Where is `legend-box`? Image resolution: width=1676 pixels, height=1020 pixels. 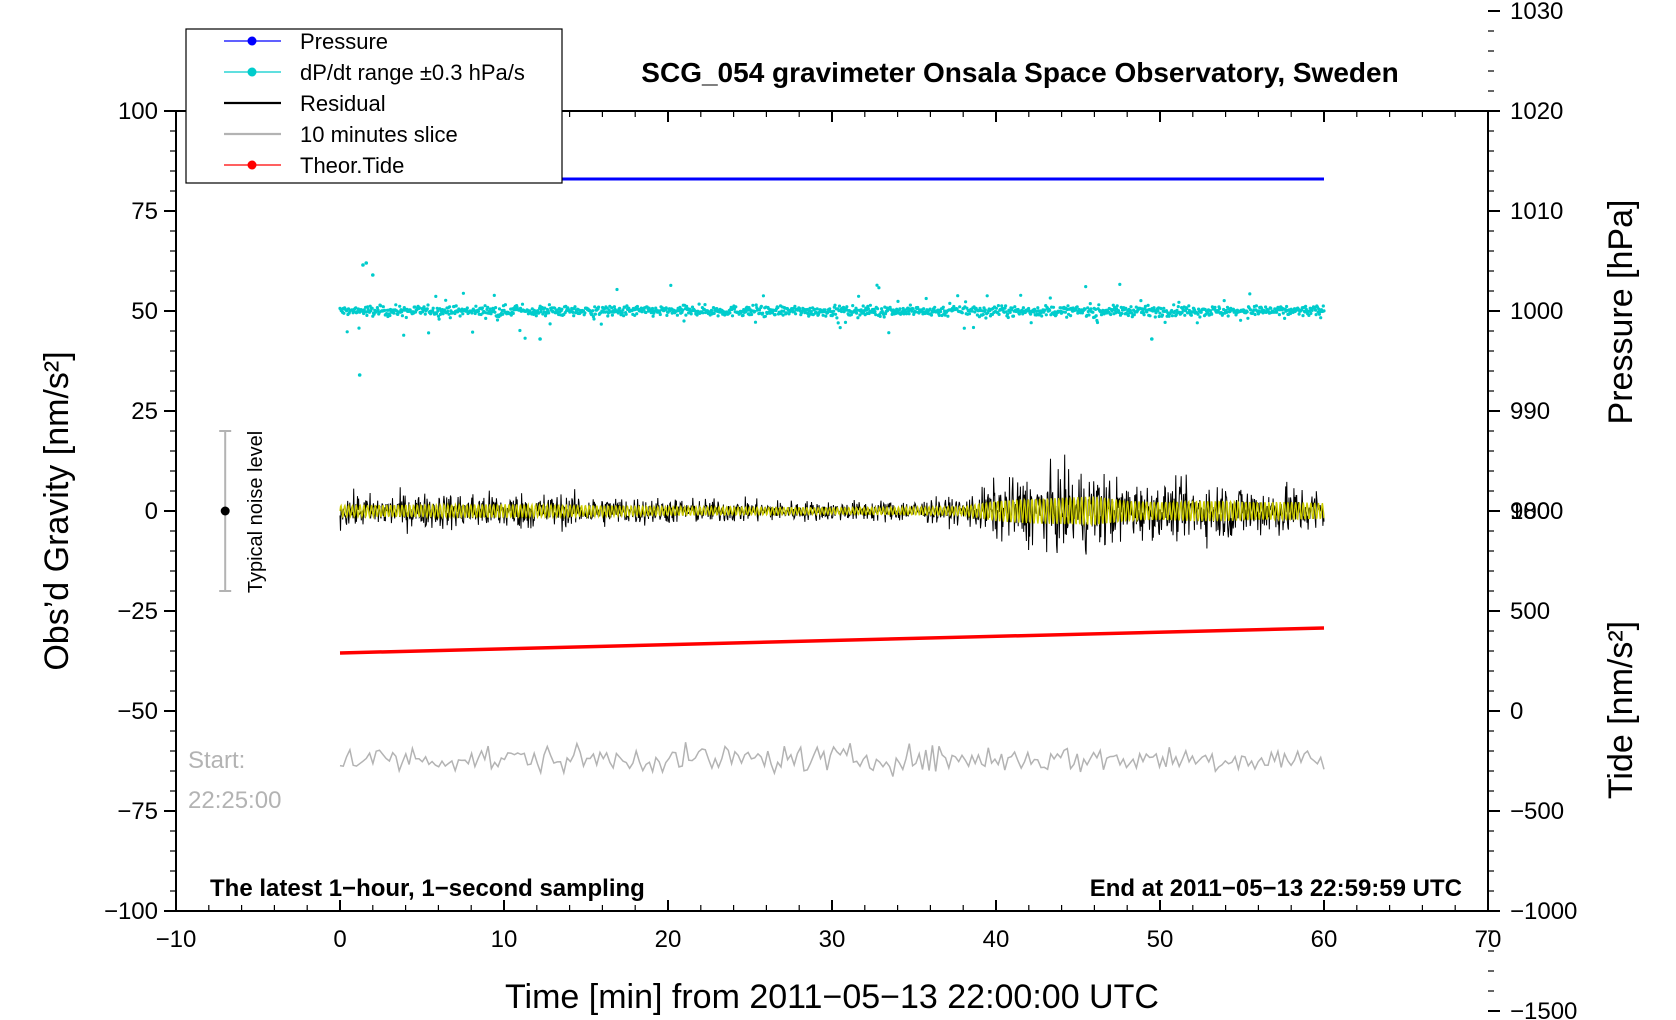
legend-box is located at coordinates (374, 106).